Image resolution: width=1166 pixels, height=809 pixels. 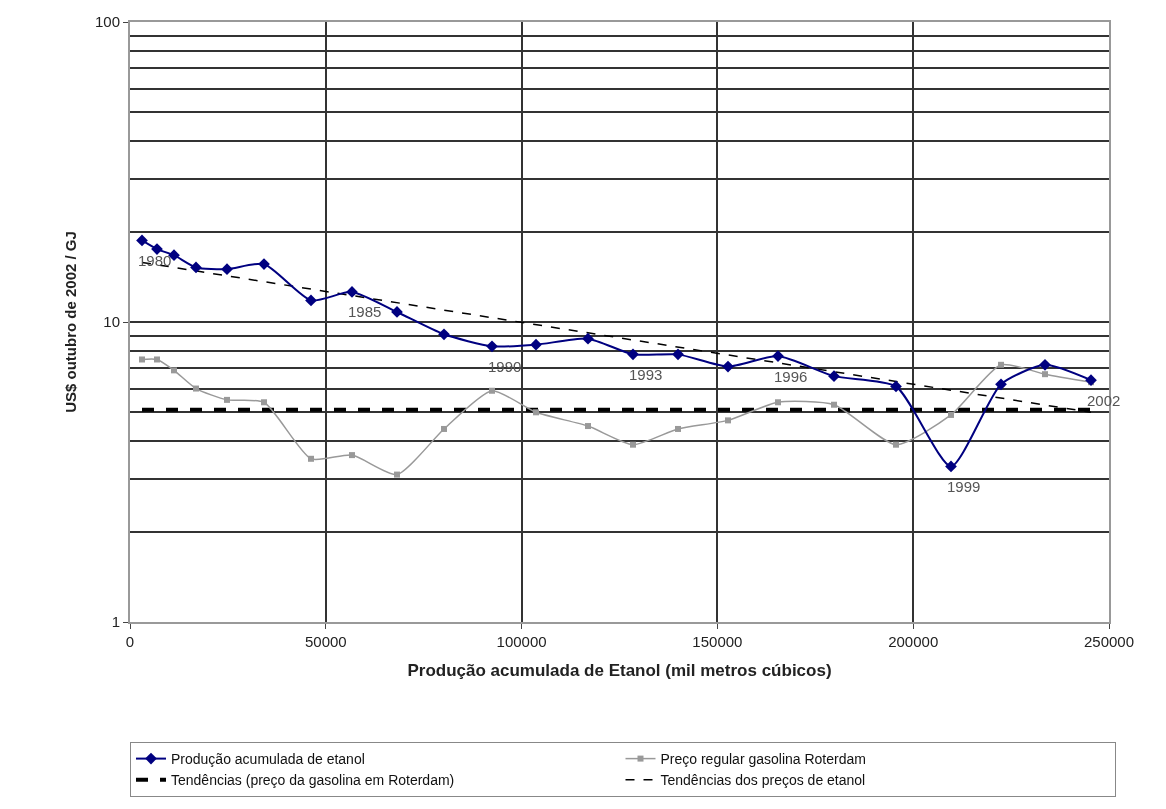 What do you see at coordinates (130, 641) in the screenshot?
I see `x-tick-label: 0` at bounding box center [130, 641].